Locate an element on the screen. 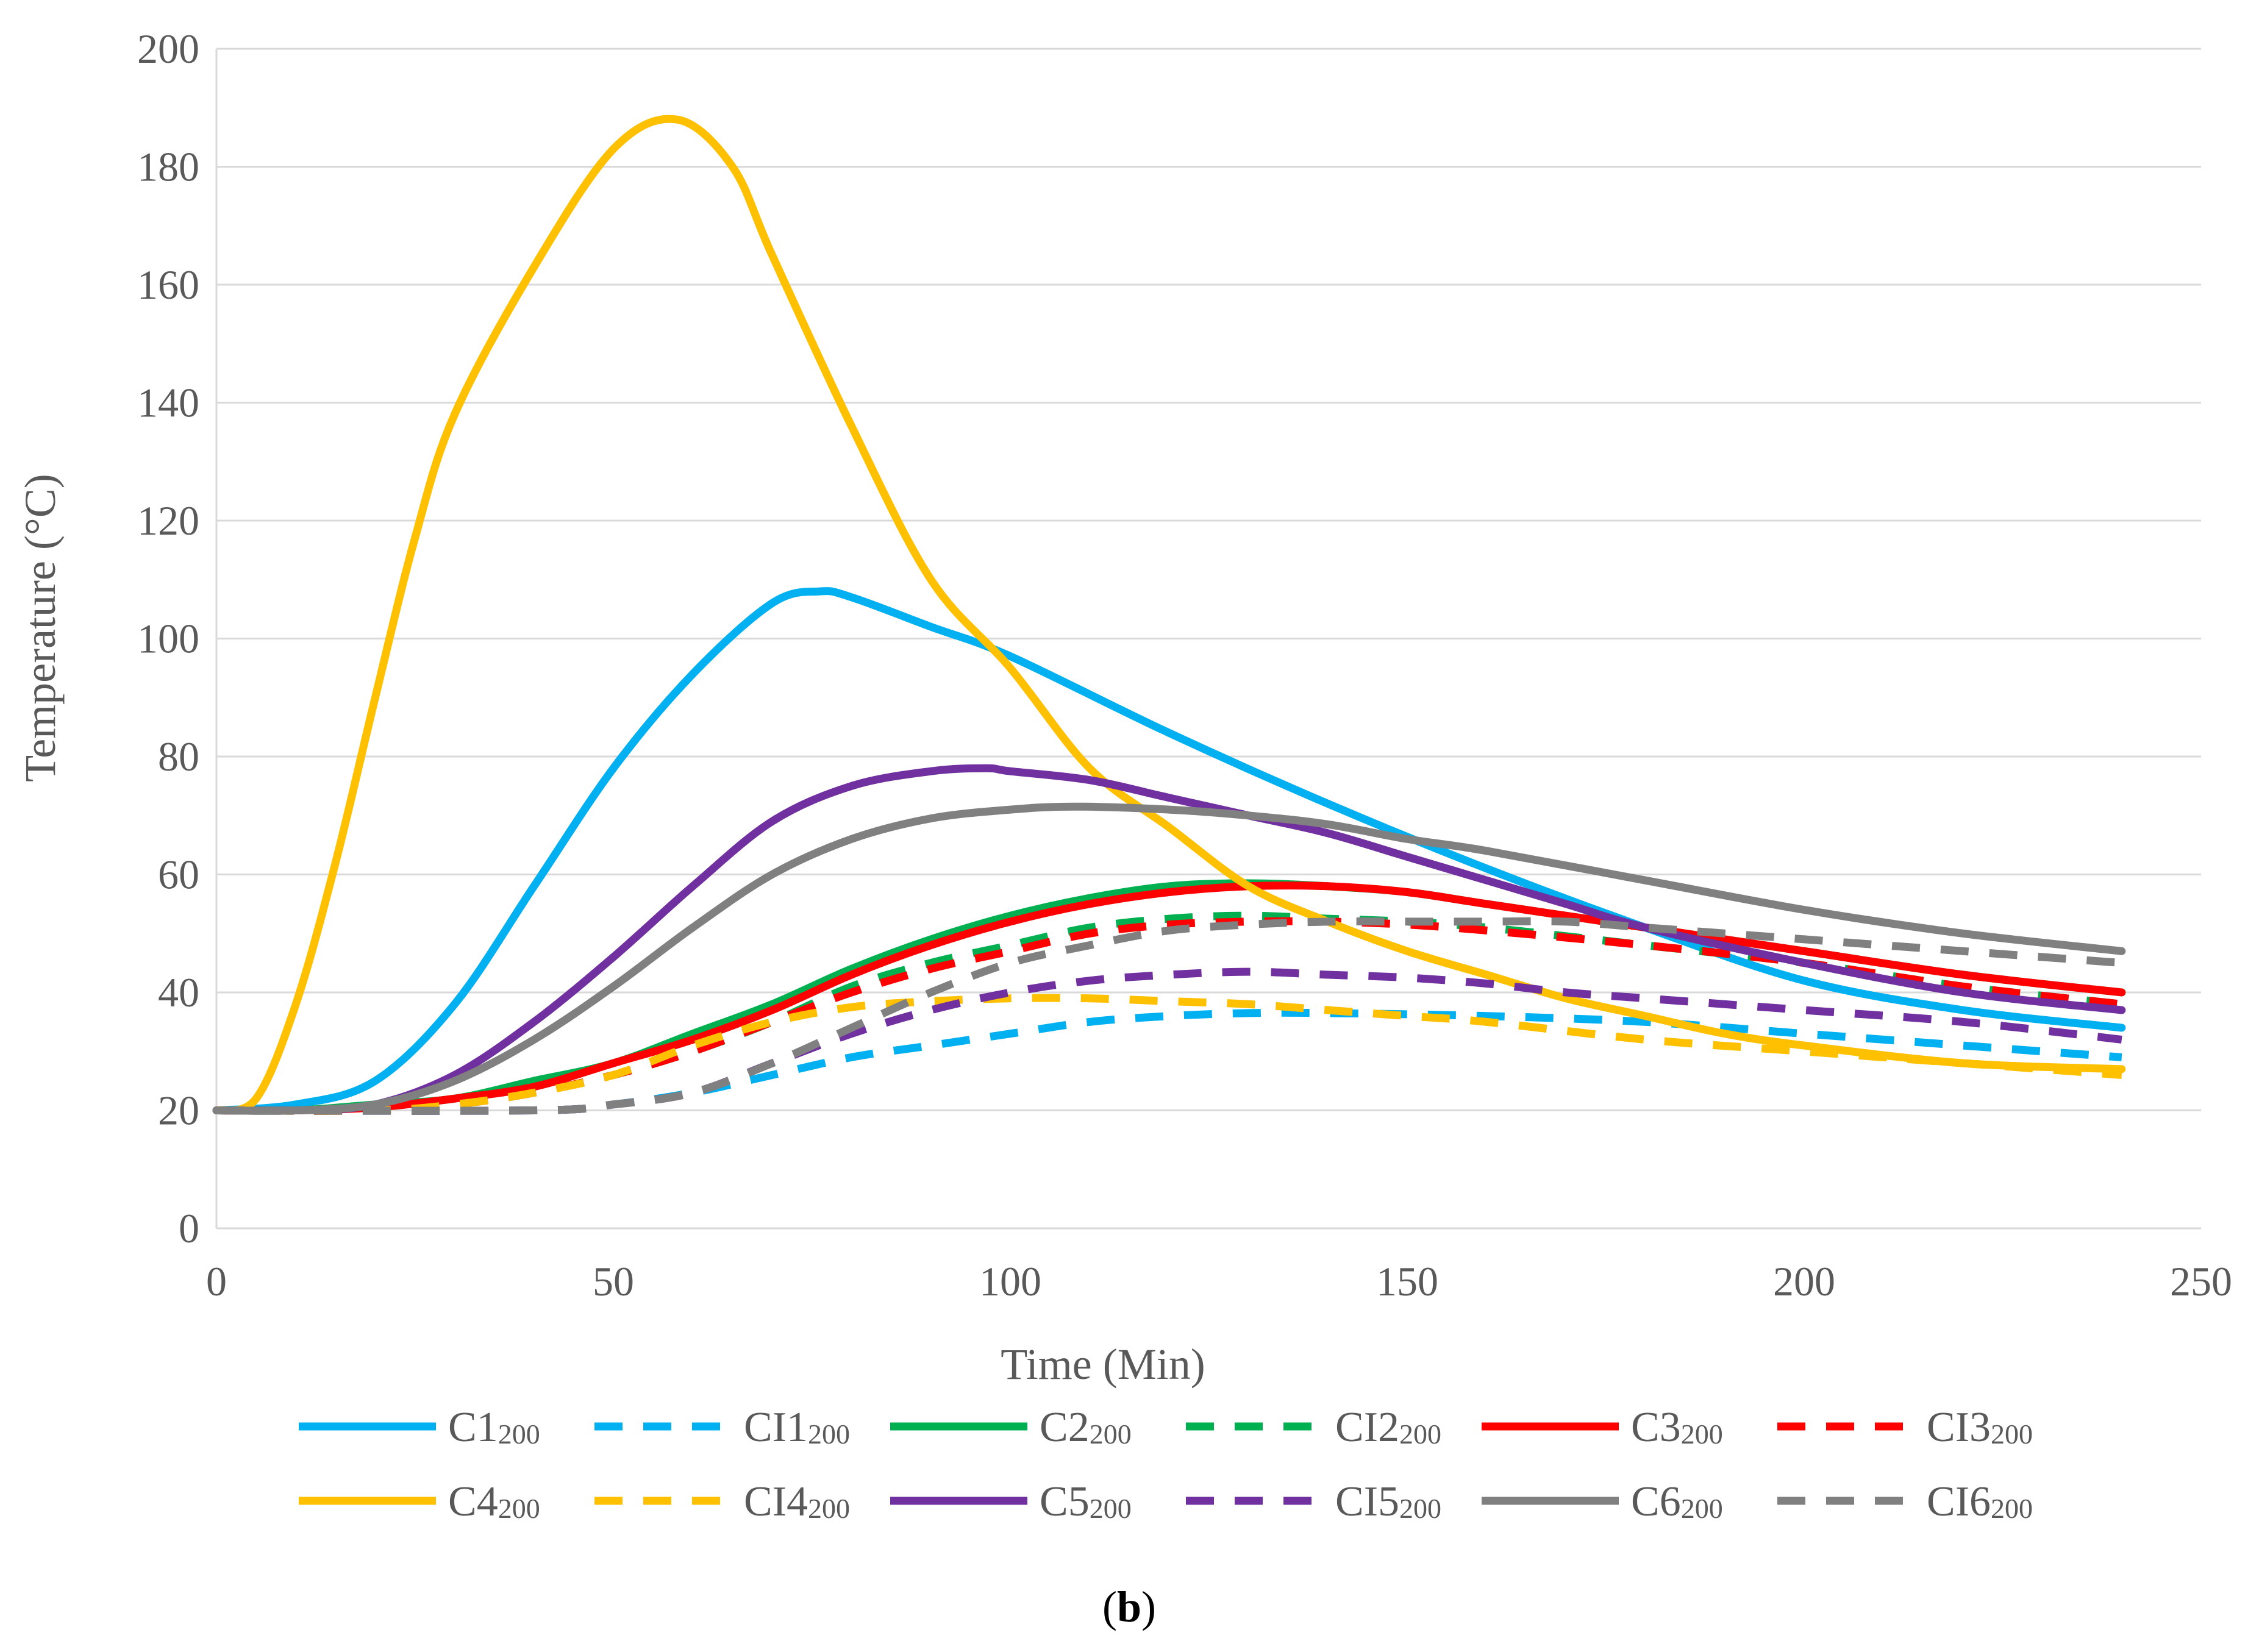  x-tick-label: 200 is located at coordinates (1804, 1281).